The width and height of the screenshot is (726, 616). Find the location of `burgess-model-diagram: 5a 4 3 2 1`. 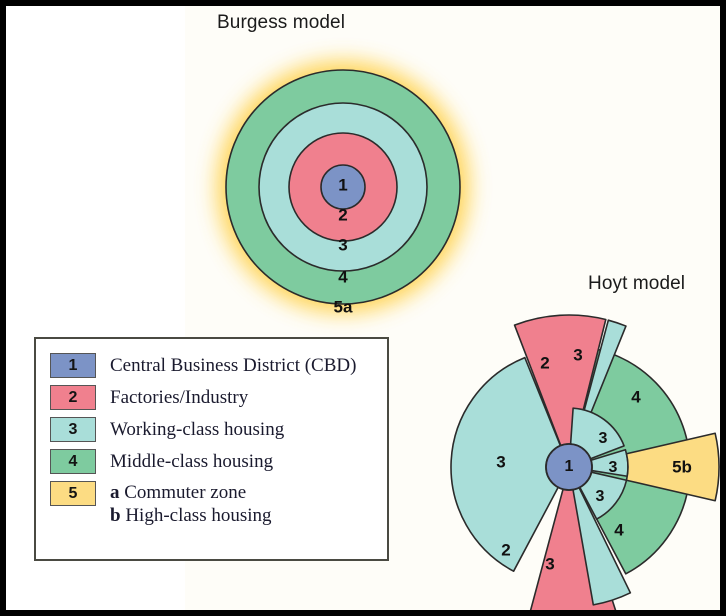

burgess-model-diagram: 5a 4 3 2 1 is located at coordinates (343, 188).